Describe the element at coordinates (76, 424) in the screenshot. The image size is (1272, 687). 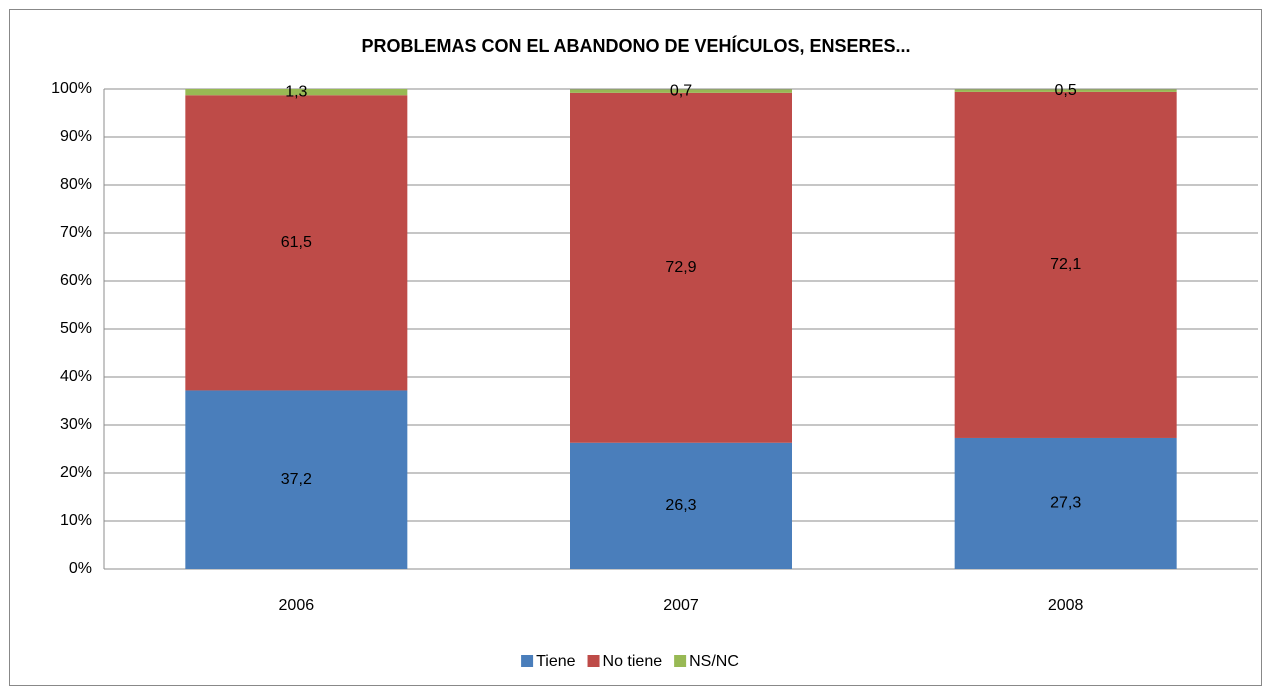
I see `y-tick-label: 30%` at that location.